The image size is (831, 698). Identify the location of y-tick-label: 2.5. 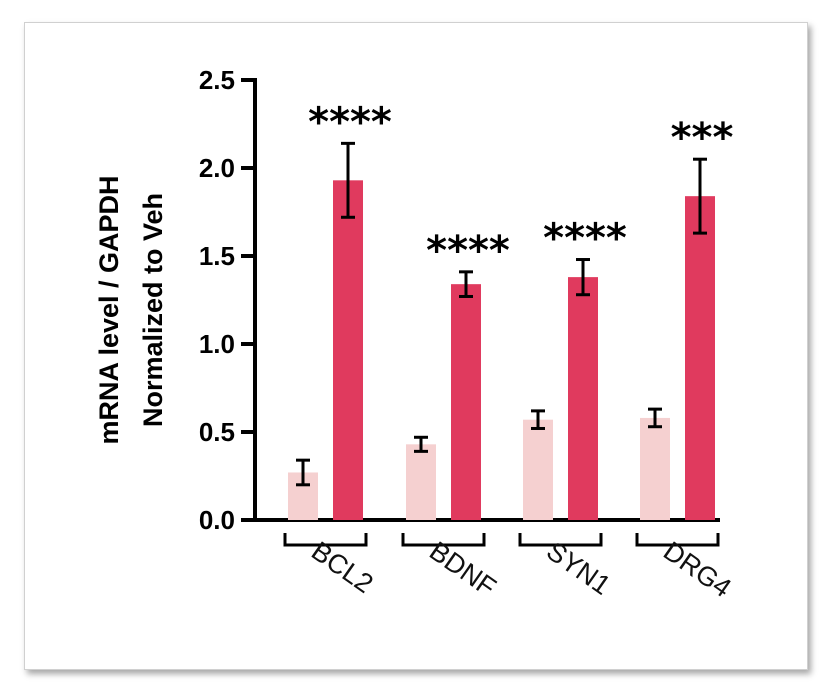
(217, 80).